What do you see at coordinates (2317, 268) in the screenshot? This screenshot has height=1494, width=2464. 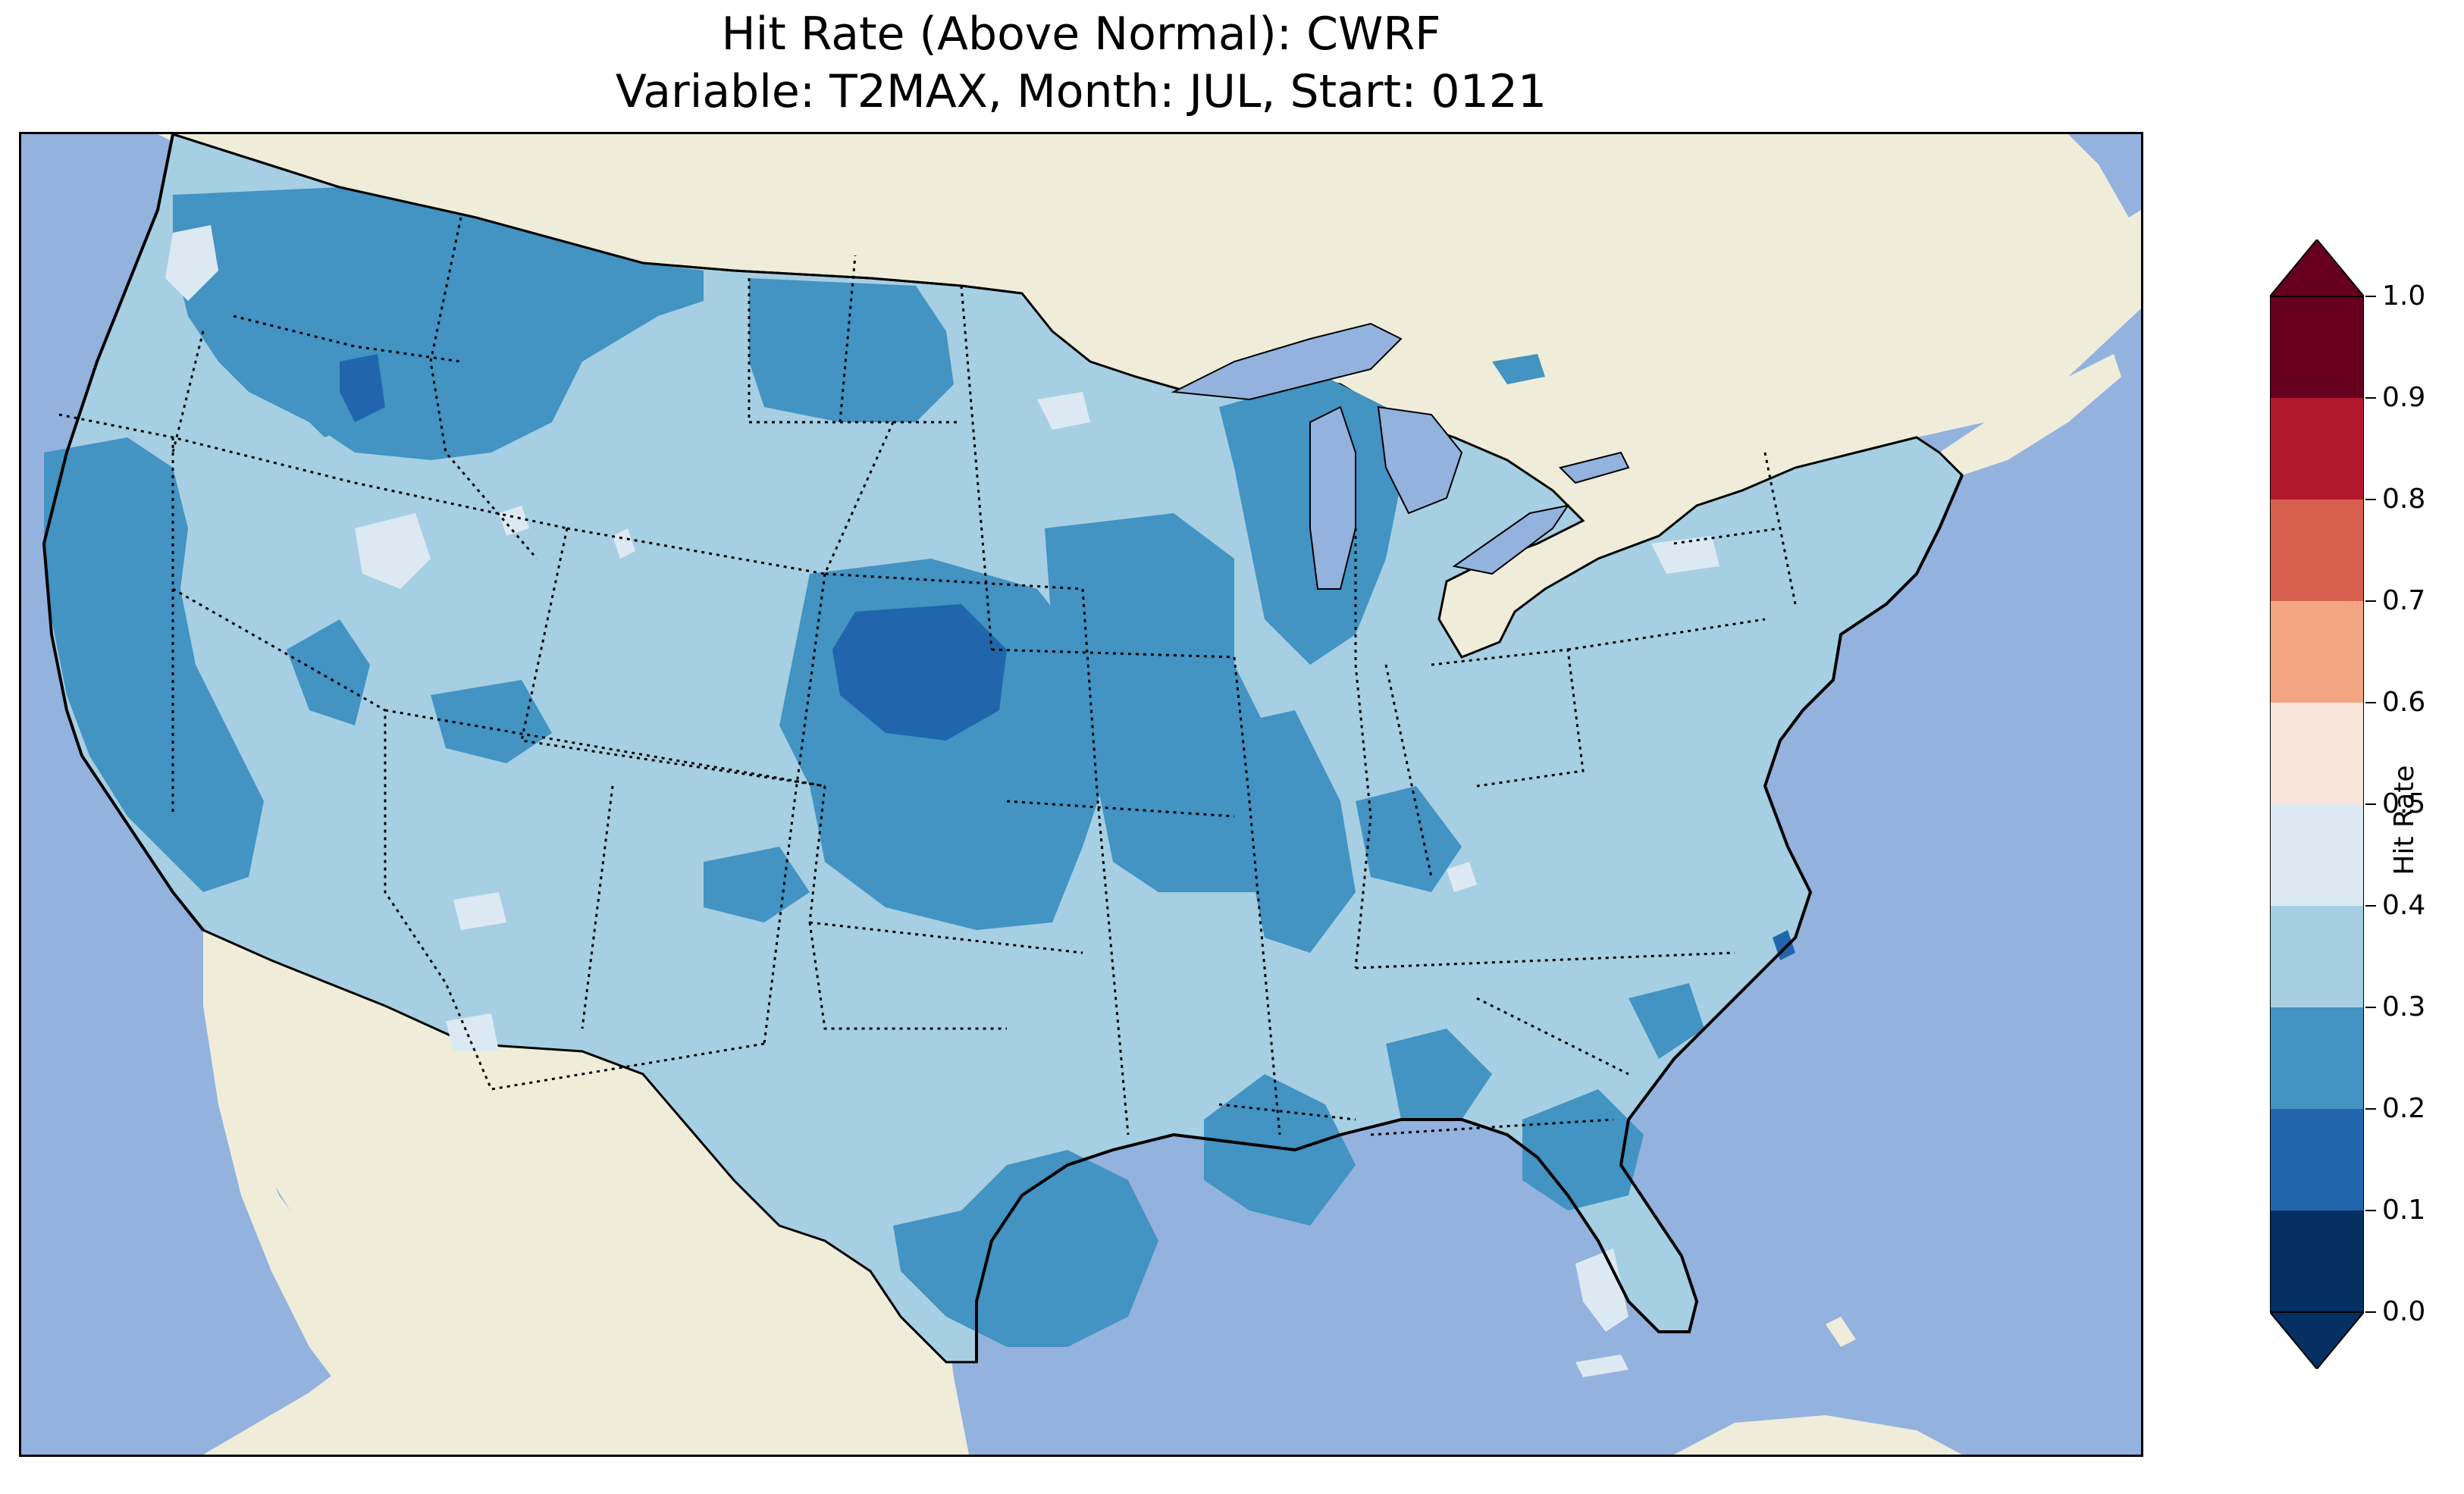 I see `colorbar-extend-top` at bounding box center [2317, 268].